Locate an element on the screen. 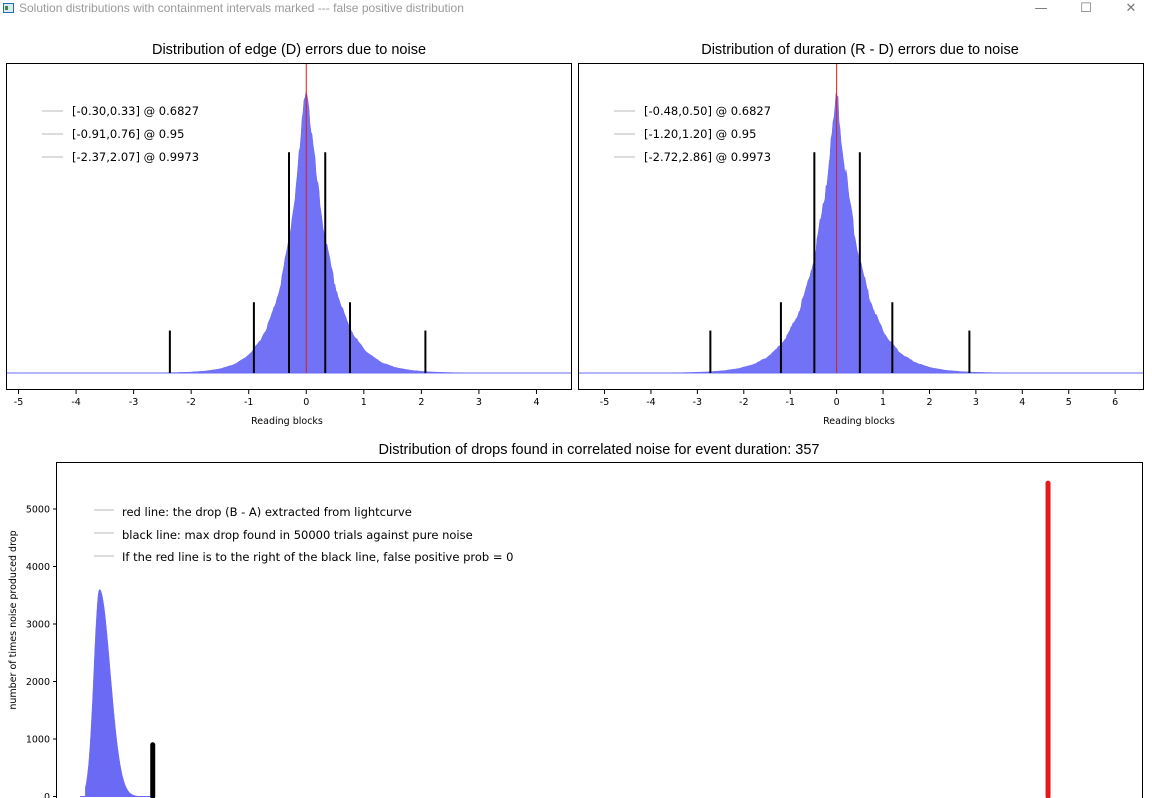 The width and height of the screenshot is (1152, 798). drop-histogram-area is located at coordinates (119, 693).